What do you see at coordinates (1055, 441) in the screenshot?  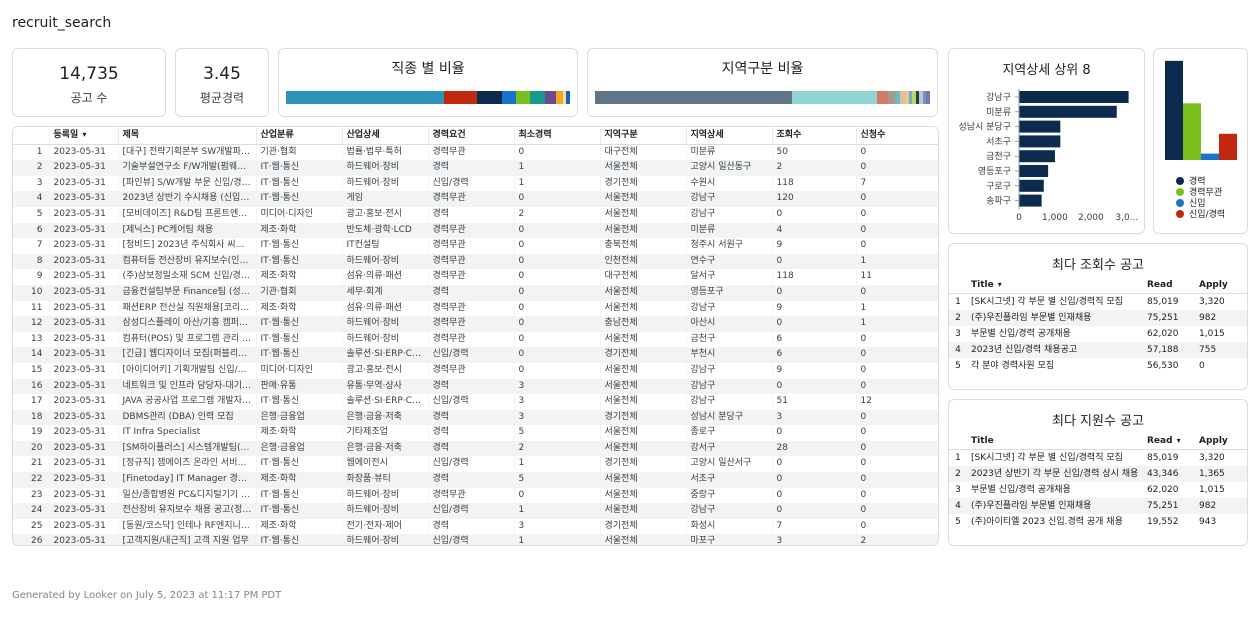 I see `column-header: Title` at bounding box center [1055, 441].